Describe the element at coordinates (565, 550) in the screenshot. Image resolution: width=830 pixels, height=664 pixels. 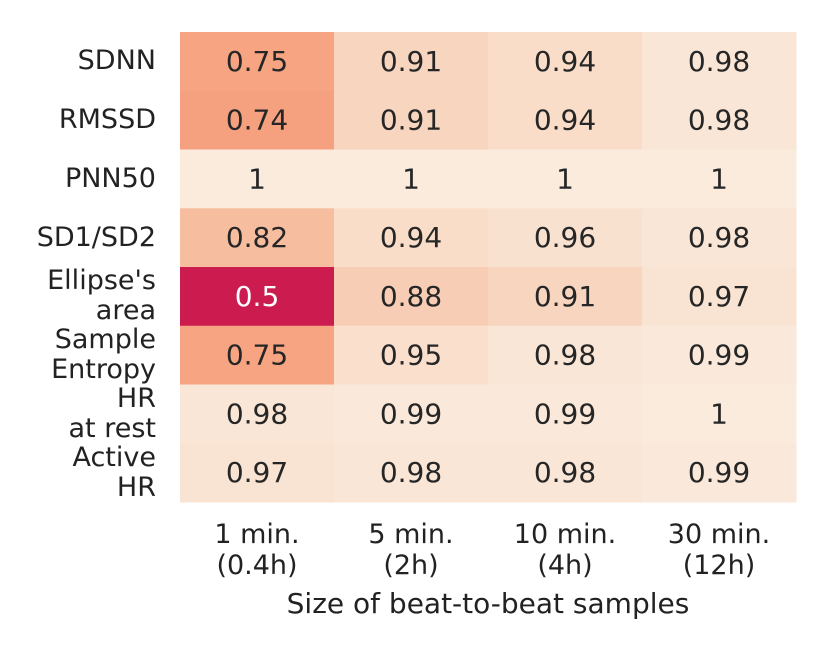
I see `x-axis-tick-label: 10 min. (4h)` at that location.